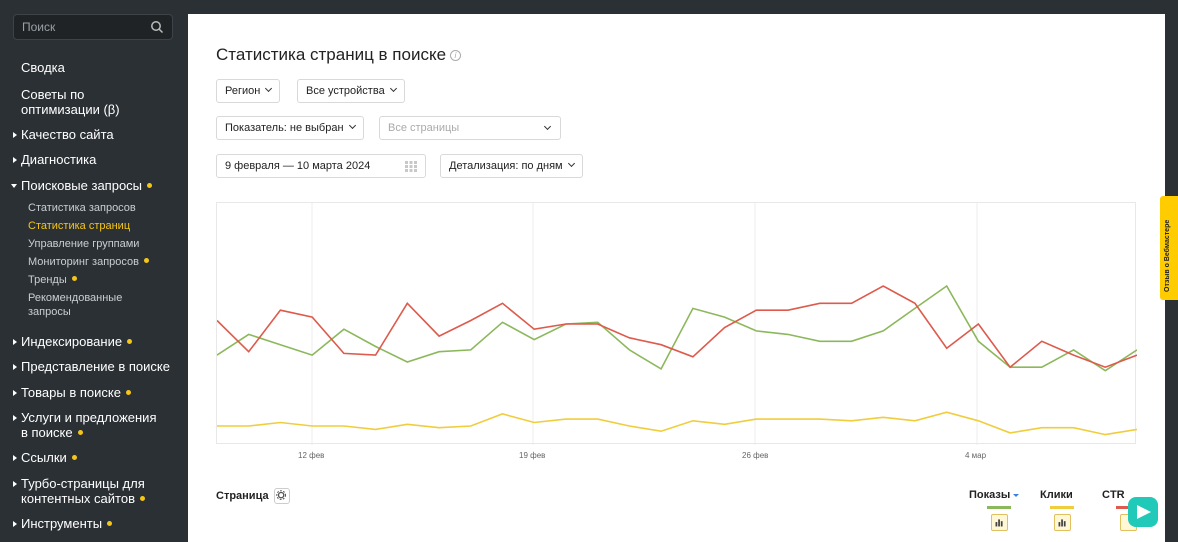  I want to click on settings-gear-button, so click(282, 496).